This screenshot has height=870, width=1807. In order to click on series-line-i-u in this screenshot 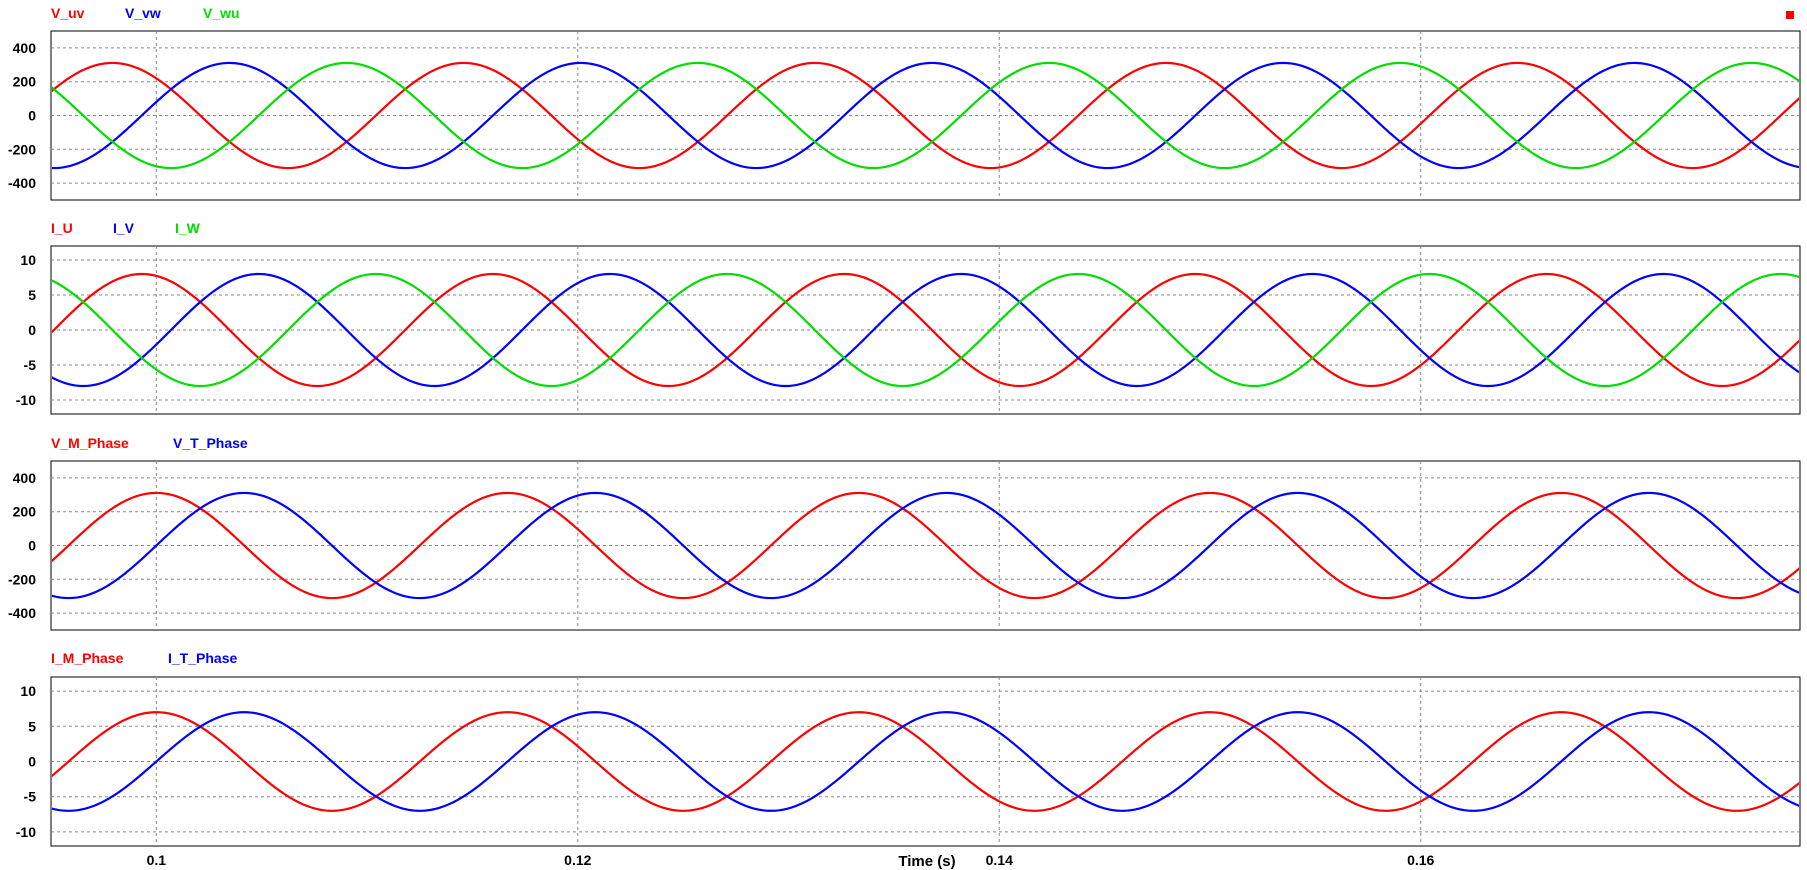, I will do `click(925, 330)`.